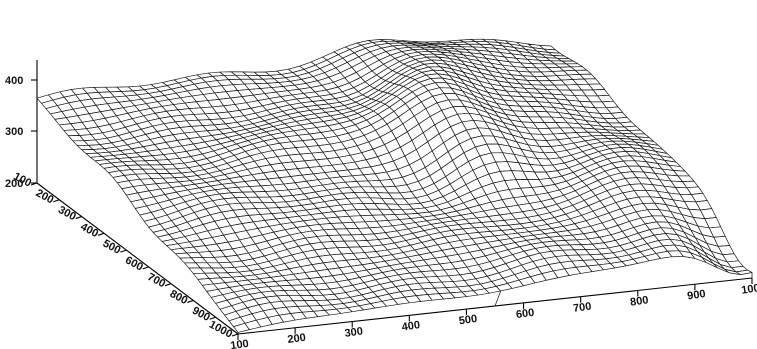 This screenshot has height=349, width=757. I want to click on x-axis-tick-label: 200, so click(297, 339).